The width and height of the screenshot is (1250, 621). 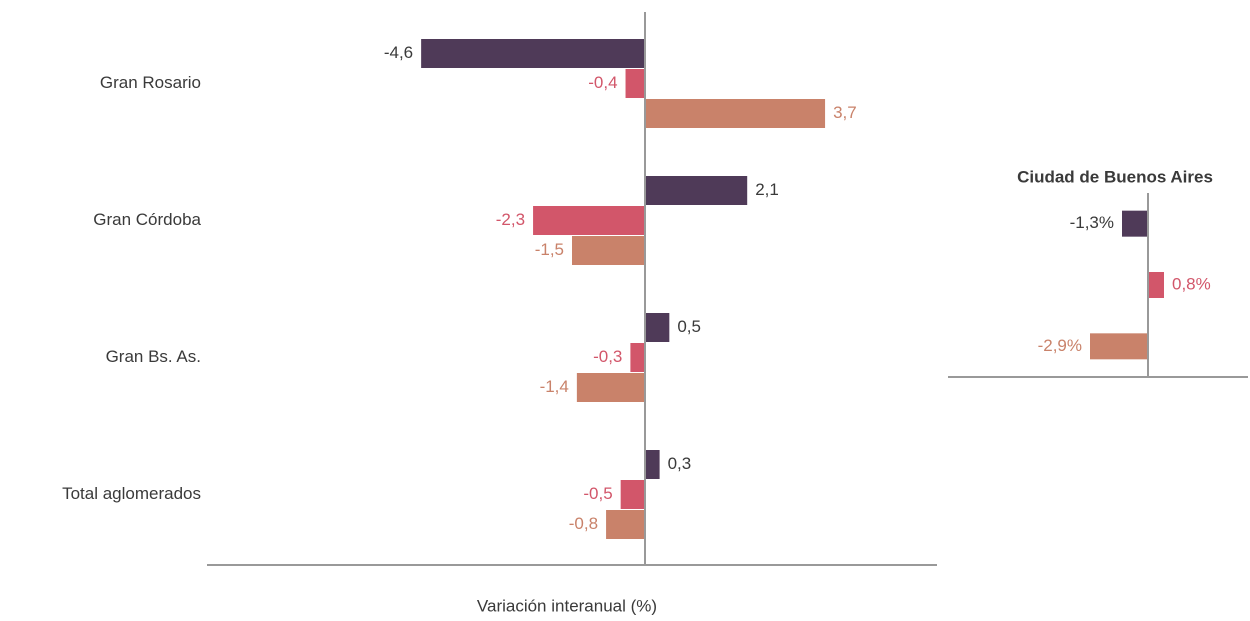 I want to click on value-label: 2,1, so click(x=767, y=189).